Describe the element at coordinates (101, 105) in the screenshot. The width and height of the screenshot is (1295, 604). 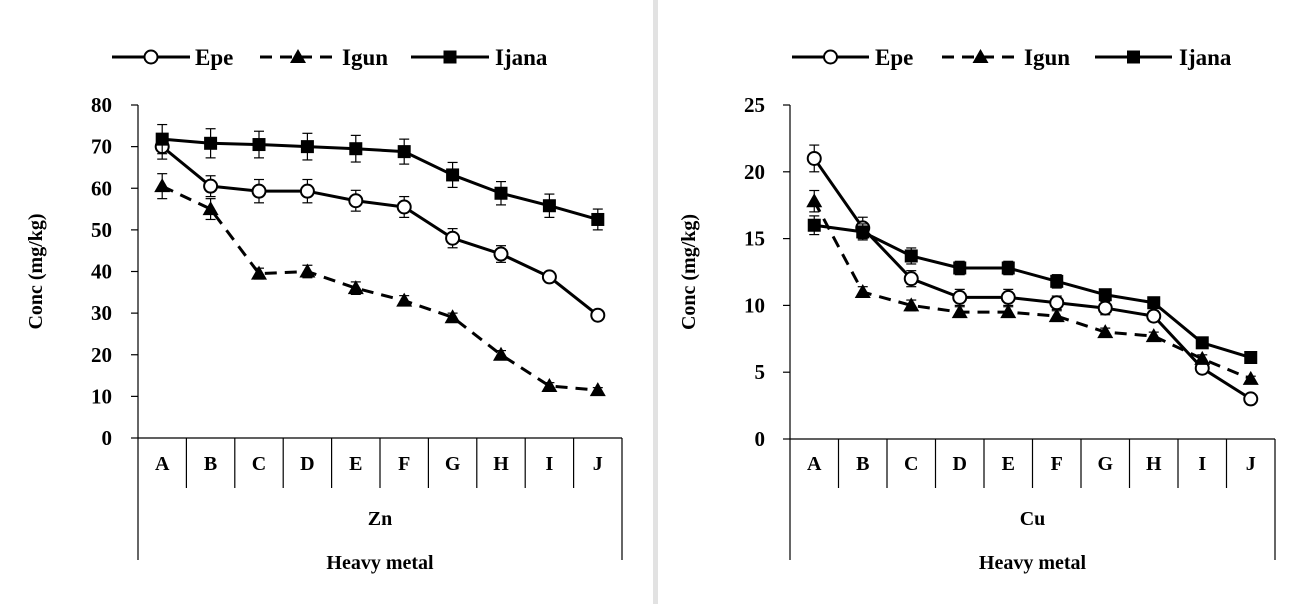
I see `y-tick-label: 80` at that location.